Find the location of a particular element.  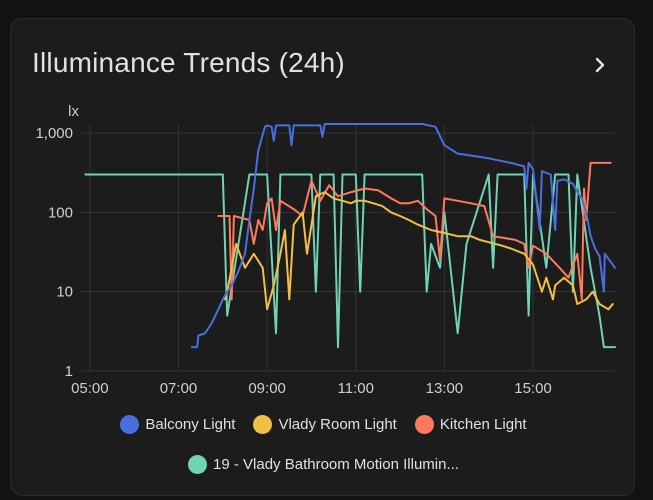

legend-item-balcony: Balcony Light is located at coordinates (177, 424).